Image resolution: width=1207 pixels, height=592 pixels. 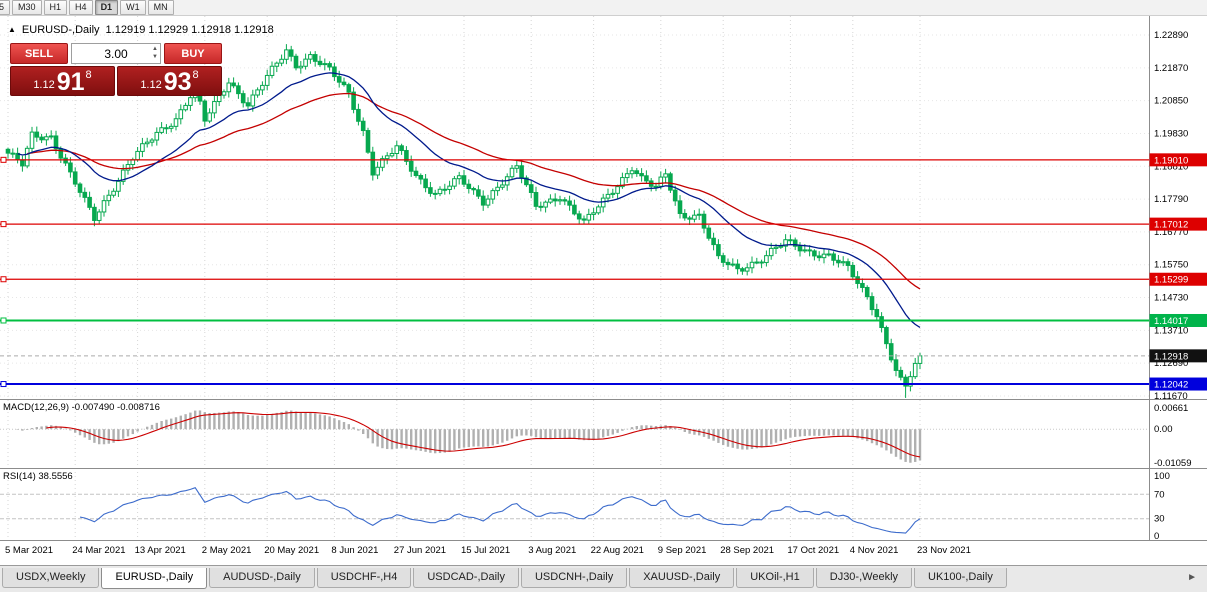 I want to click on timeframe-button-h4: H4, so click(x=81, y=7).